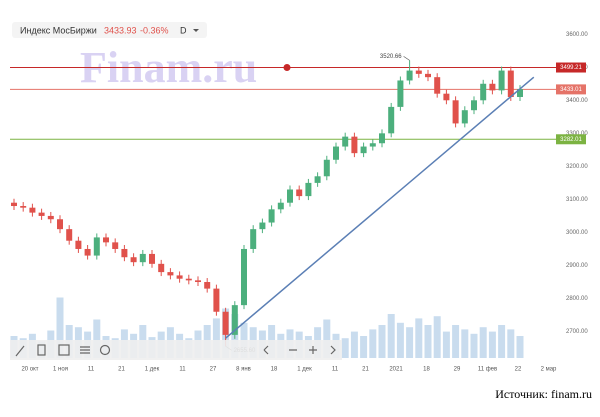  Describe the element at coordinates (577, 299) in the screenshot. I see `y-tick-label: 2800.00` at that location.